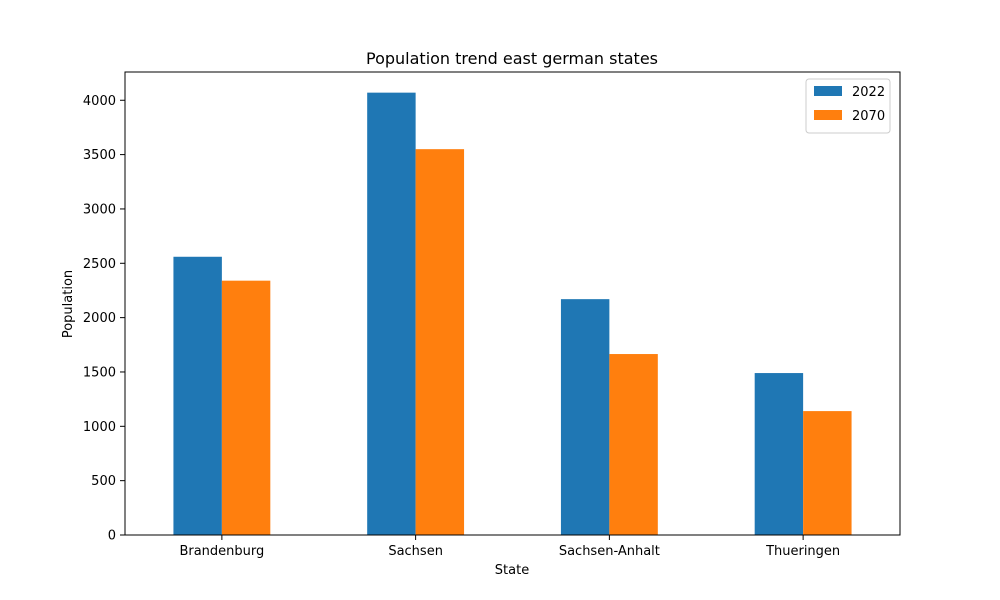 The width and height of the screenshot is (1000, 600). Describe the element at coordinates (868, 116) in the screenshot. I see `legend-label-2070: 2070` at that location.